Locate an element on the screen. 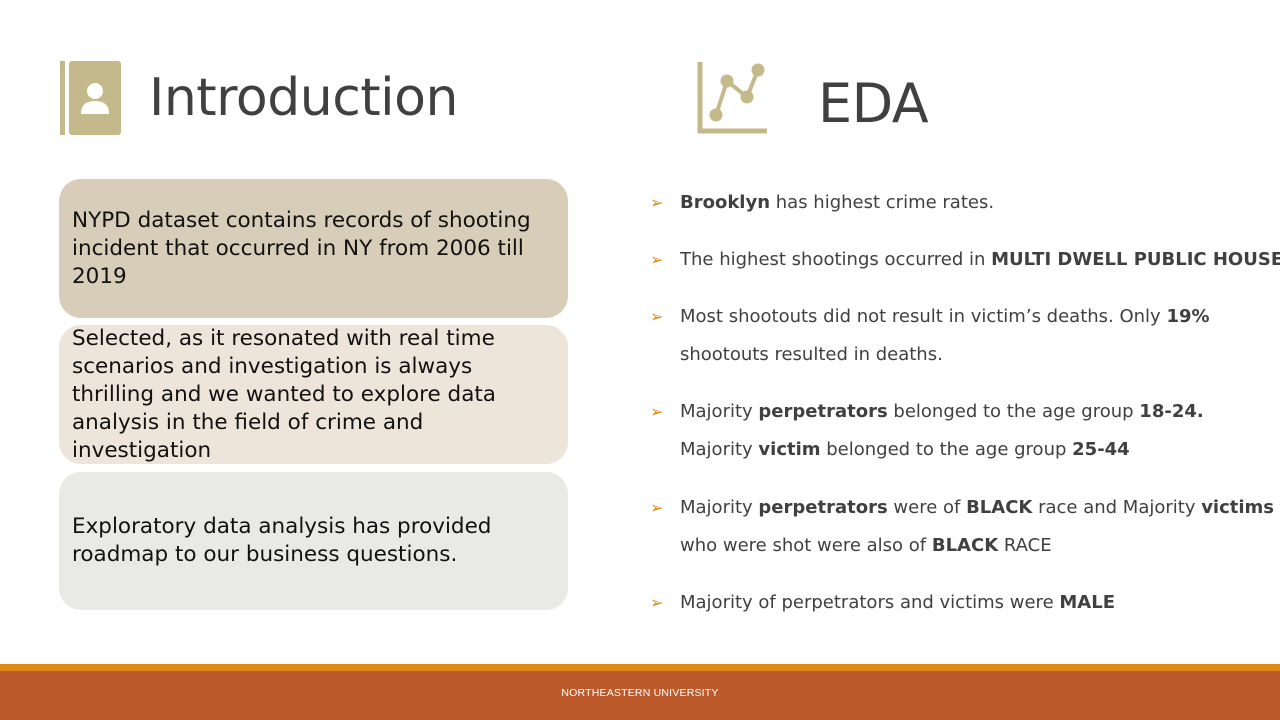  contact-book-icon is located at coordinates (90, 98).